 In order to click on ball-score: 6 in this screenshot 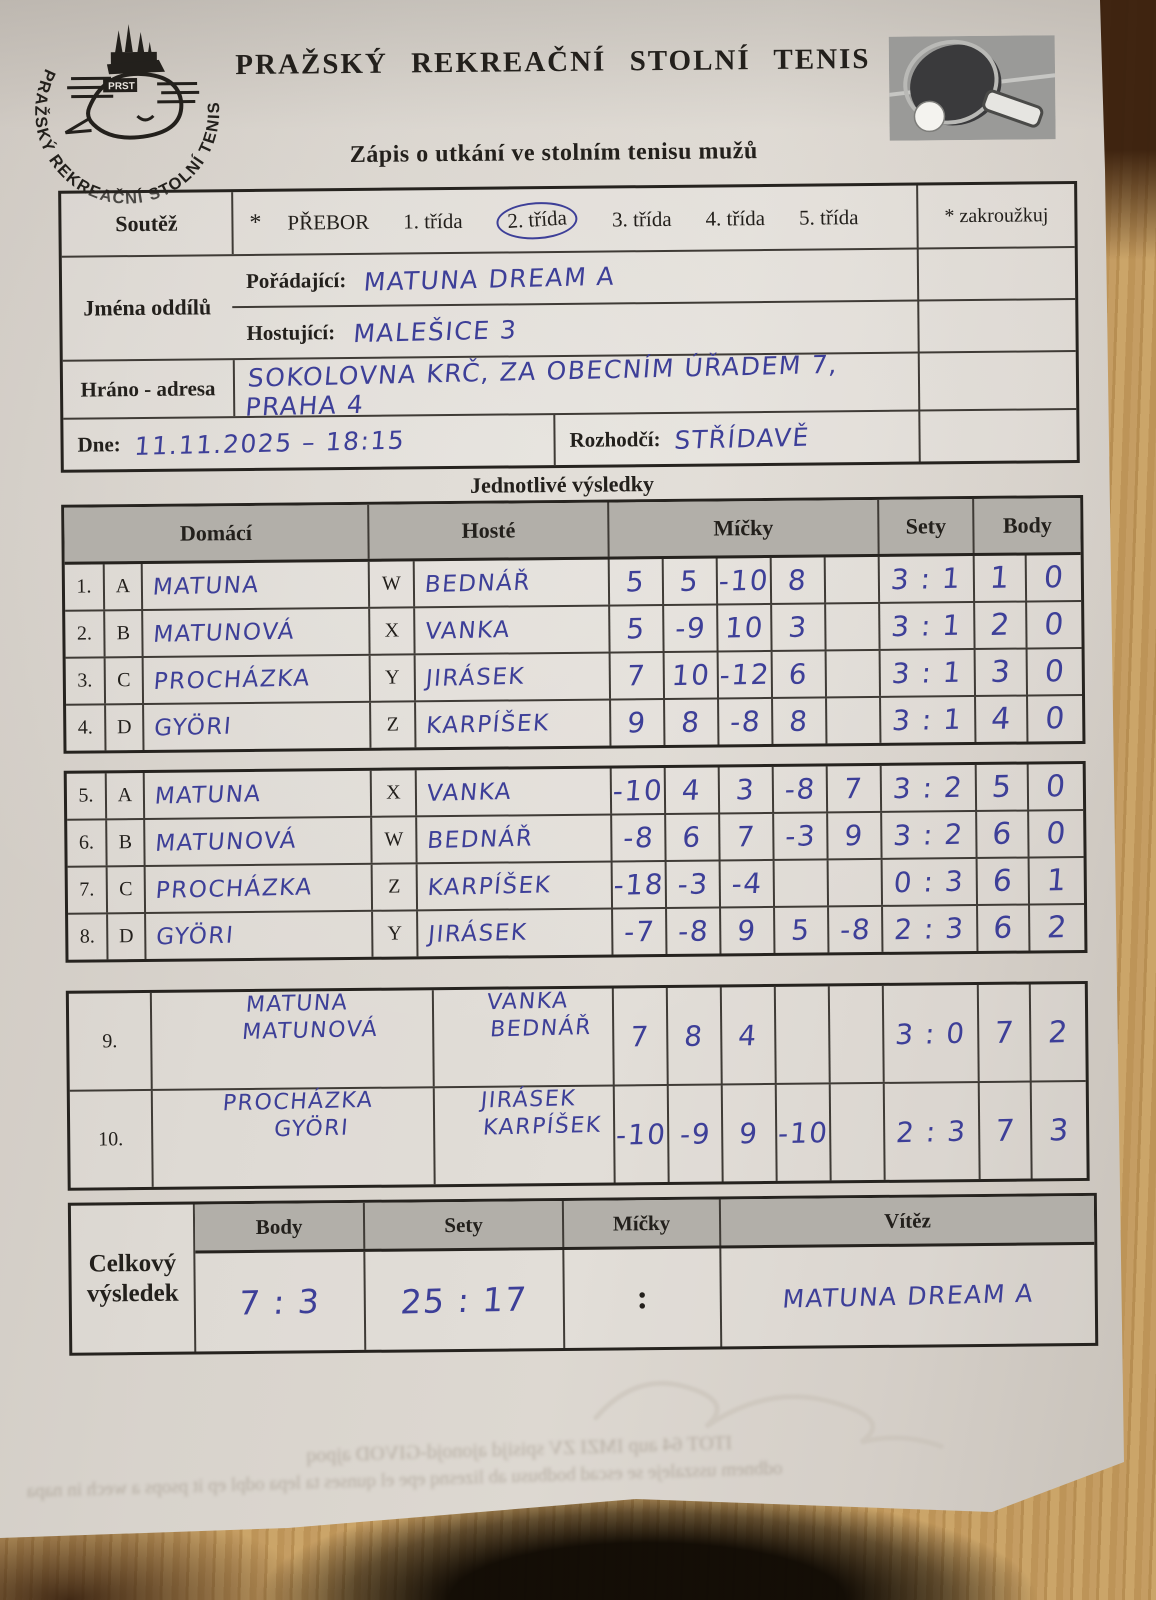, I will do `click(692, 837)`.